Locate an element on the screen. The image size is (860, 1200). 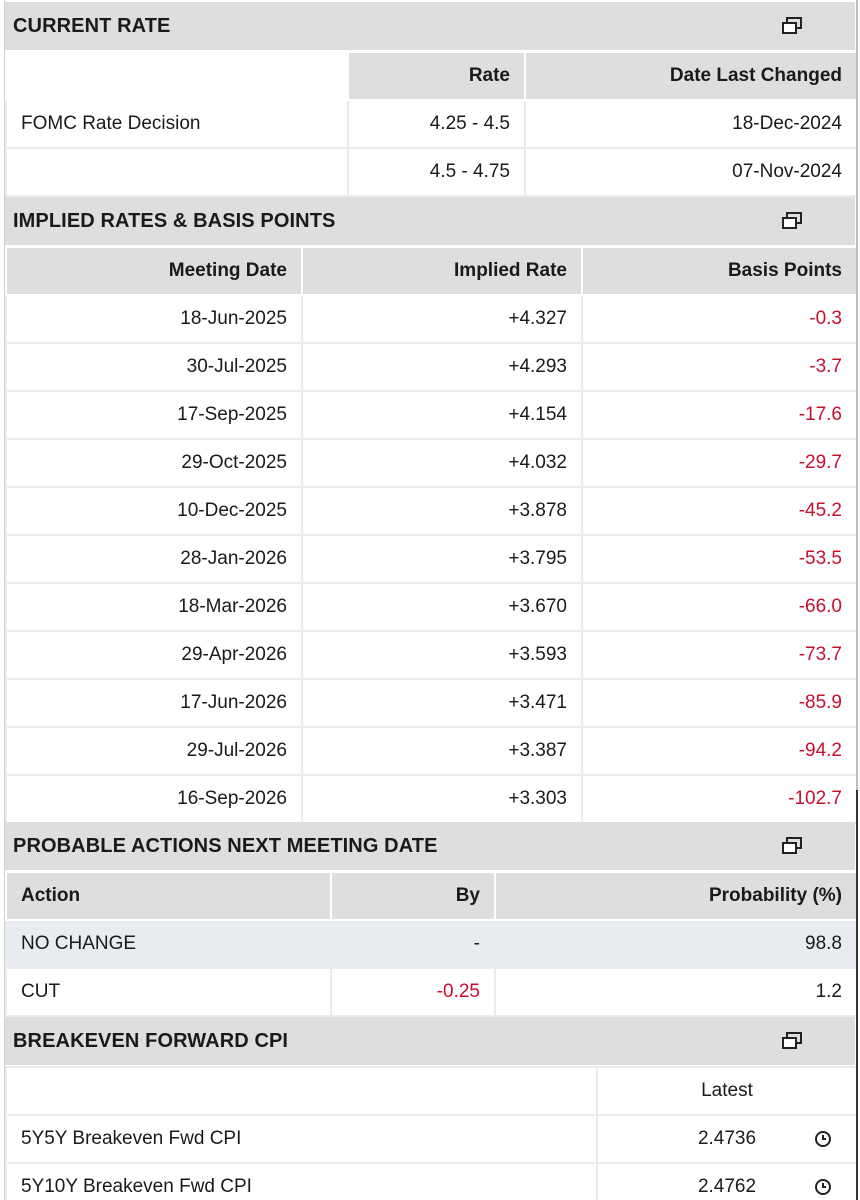
column-header-date-last-changed: Date Last Changed is located at coordinates (691, 76).